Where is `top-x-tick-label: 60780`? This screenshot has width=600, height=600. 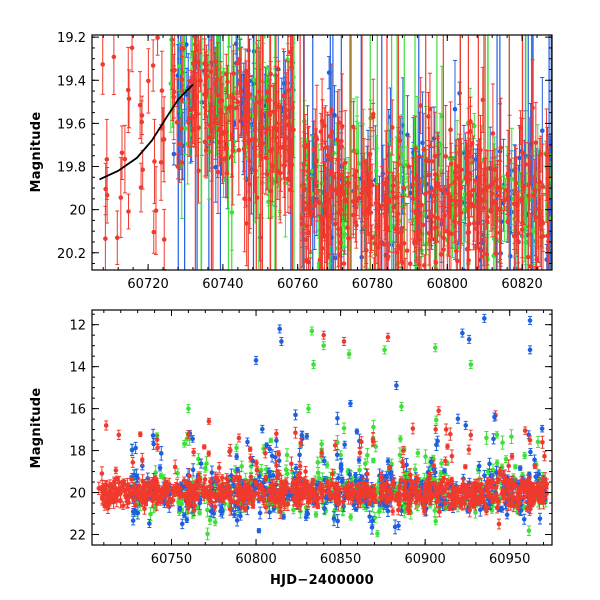 top-x-tick-label: 60780 is located at coordinates (372, 284).